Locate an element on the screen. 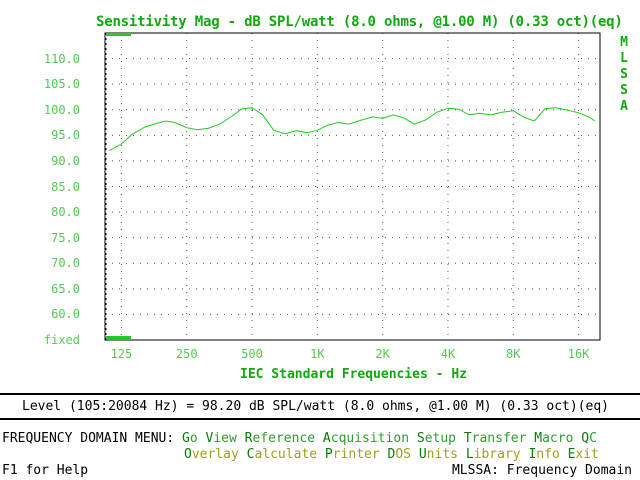 This screenshot has width=640, height=480. y-tick-label: 90.0 is located at coordinates (65, 160).